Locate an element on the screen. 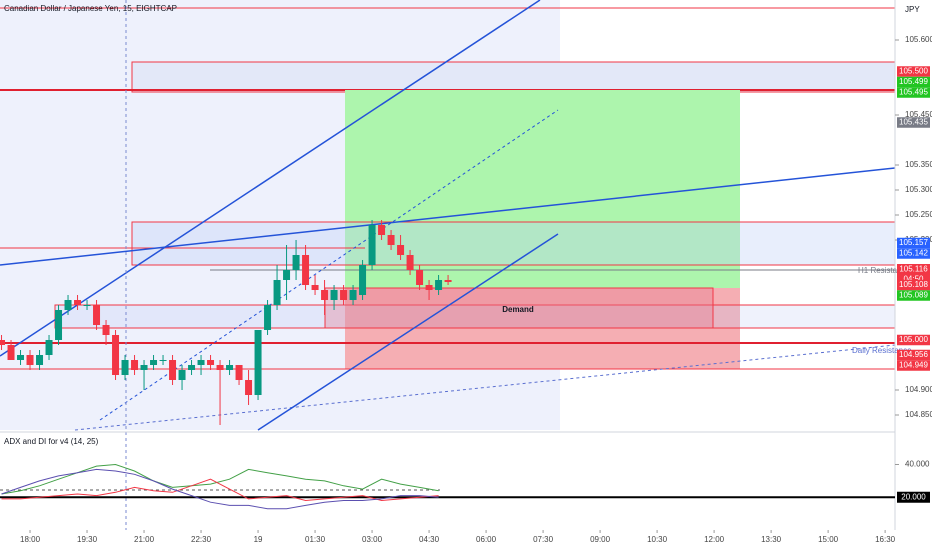  y-tick-label: 104.850 is located at coordinates (918, 414).